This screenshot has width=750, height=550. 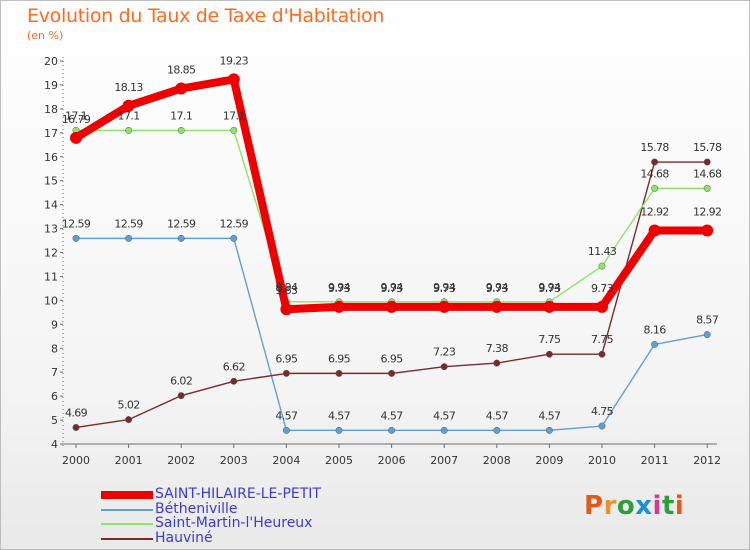 I want to click on data-label: 9.63, so click(x=286, y=290).